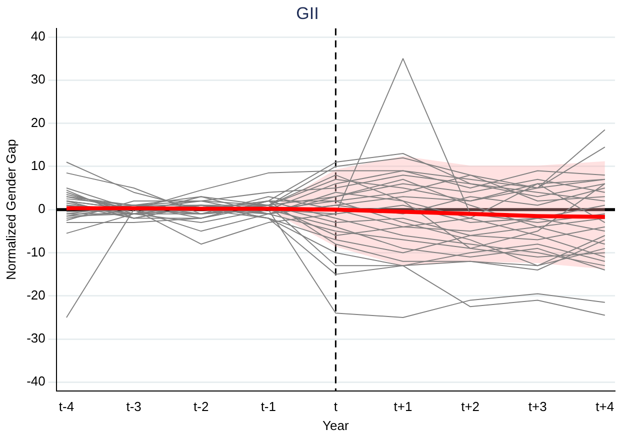 The width and height of the screenshot is (619, 434). What do you see at coordinates (605, 406) in the screenshot?
I see `x-tick-label: t+4` at bounding box center [605, 406].